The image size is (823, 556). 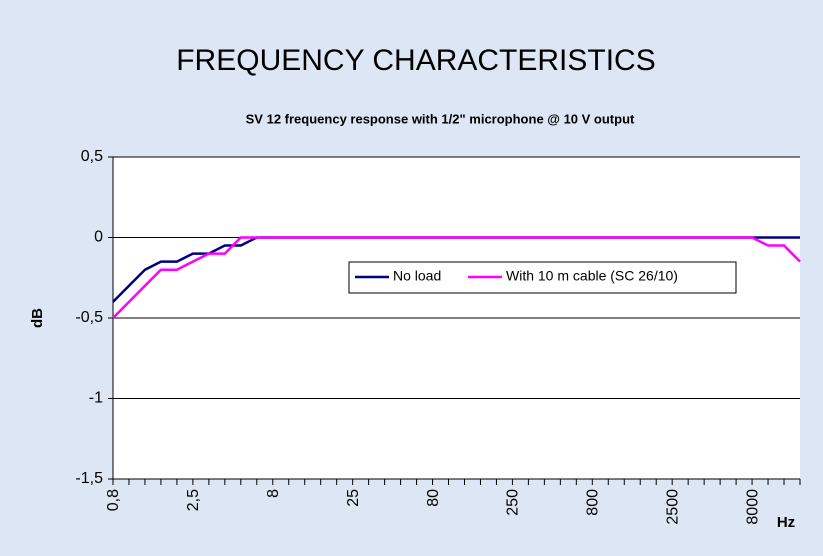 What do you see at coordinates (92, 156) in the screenshot?
I see `y-tick-label: 0,5` at bounding box center [92, 156].